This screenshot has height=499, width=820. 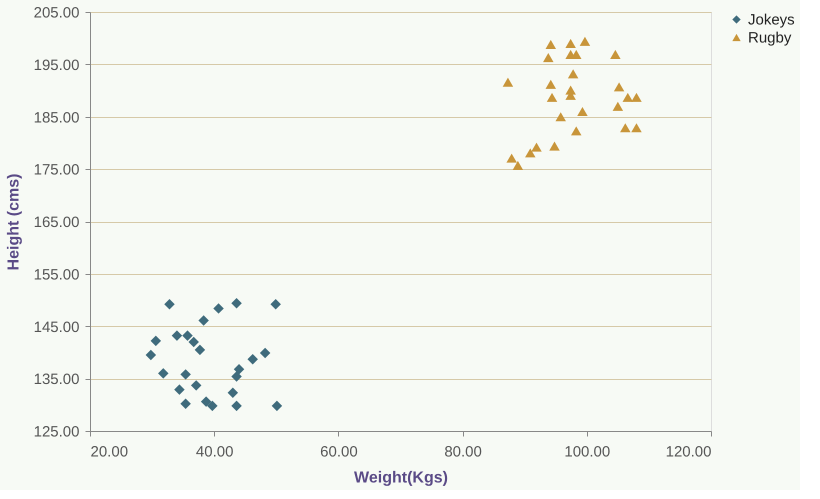 I want to click on x-tick-label: 60.00, so click(x=339, y=452).